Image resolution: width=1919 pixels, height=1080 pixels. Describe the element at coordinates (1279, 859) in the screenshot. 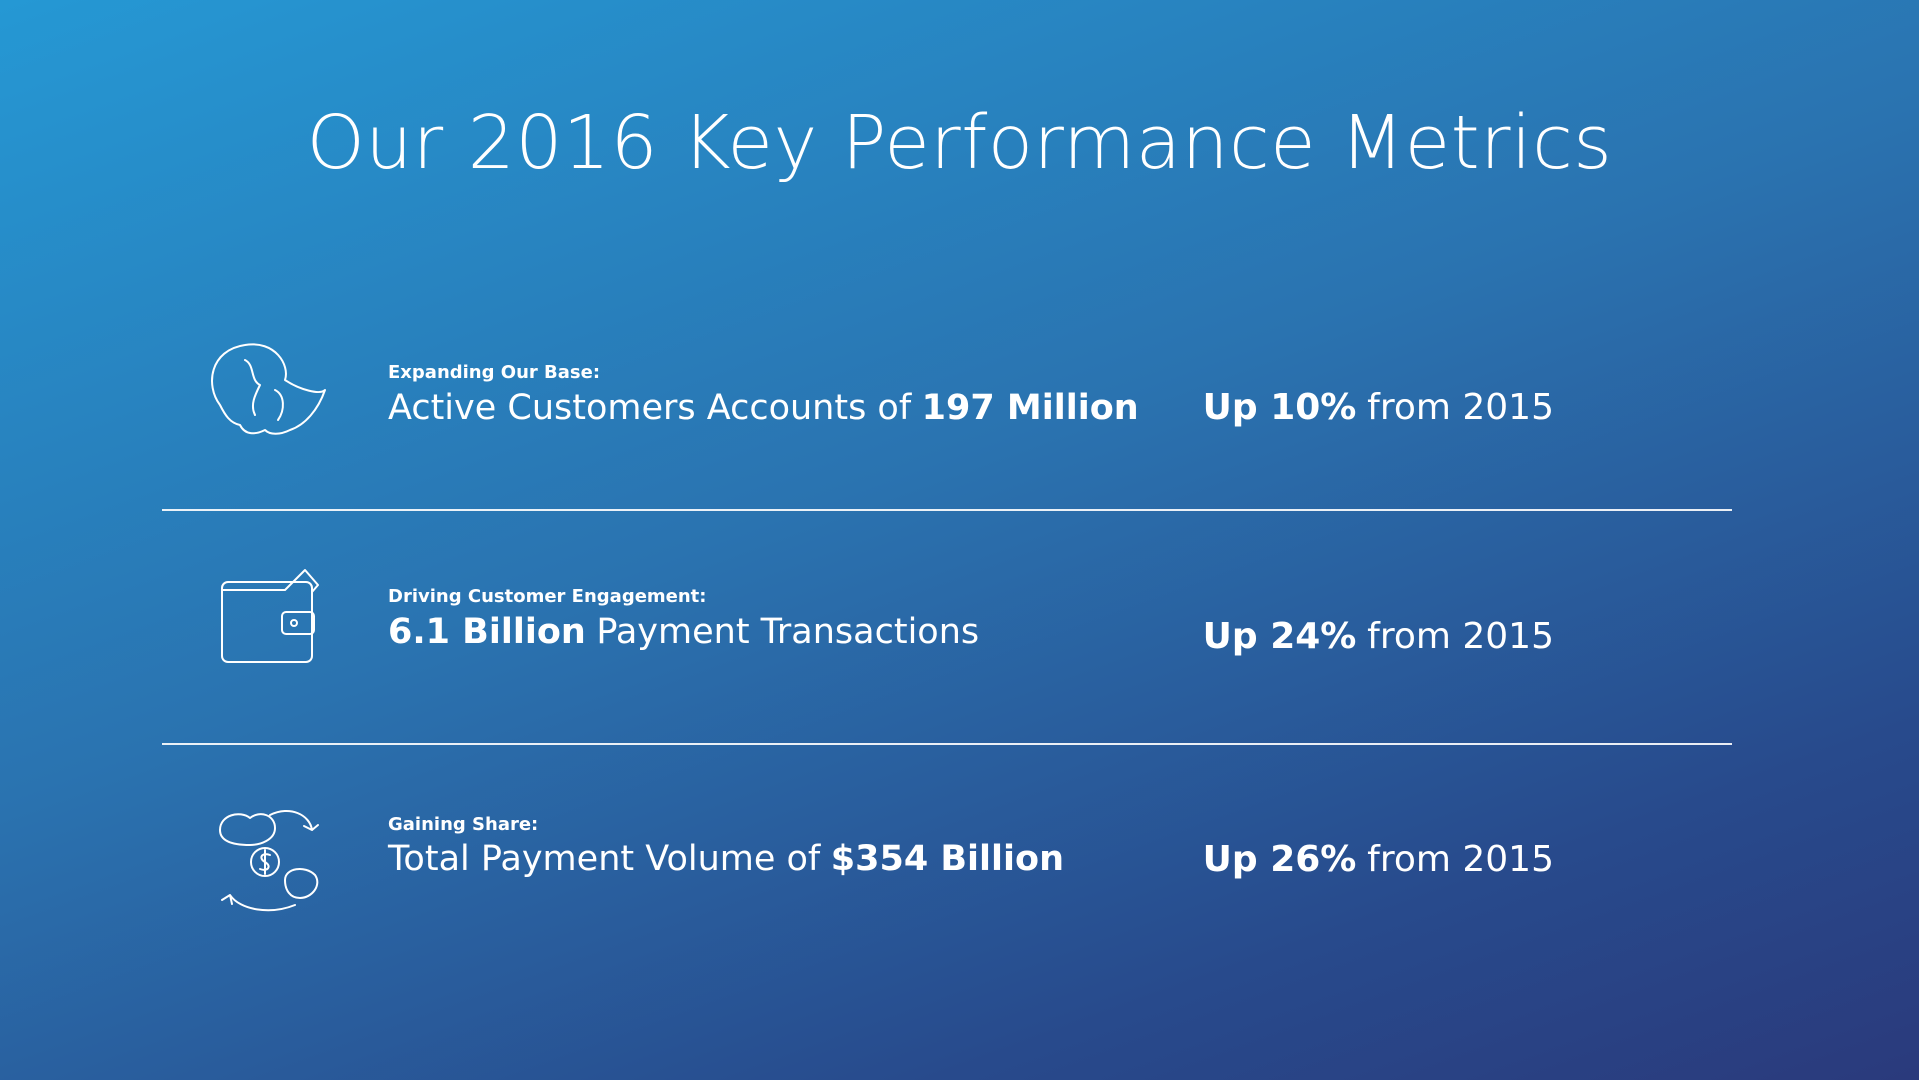

I see `change-text: Up 26%` at that location.